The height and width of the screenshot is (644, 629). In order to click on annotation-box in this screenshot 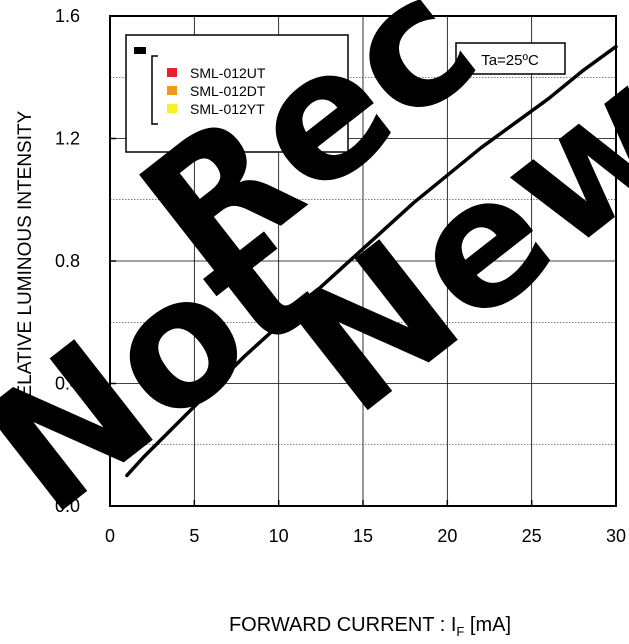, I will do `click(510, 58)`.